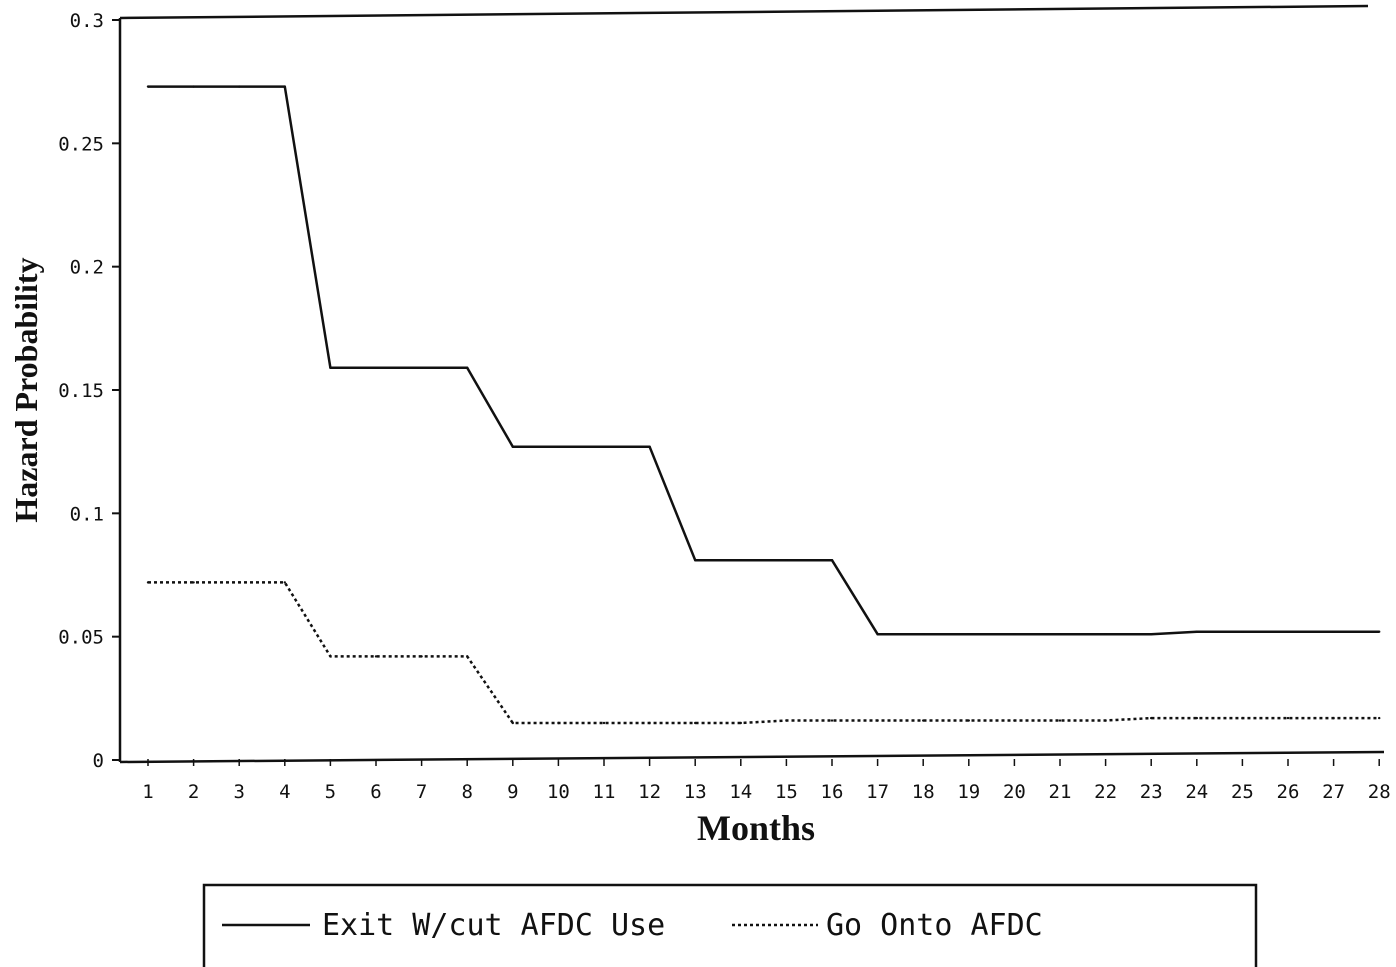 This screenshot has width=1396, height=967. Describe the element at coordinates (375, 792) in the screenshot. I see `x-tick-label: 6` at that location.